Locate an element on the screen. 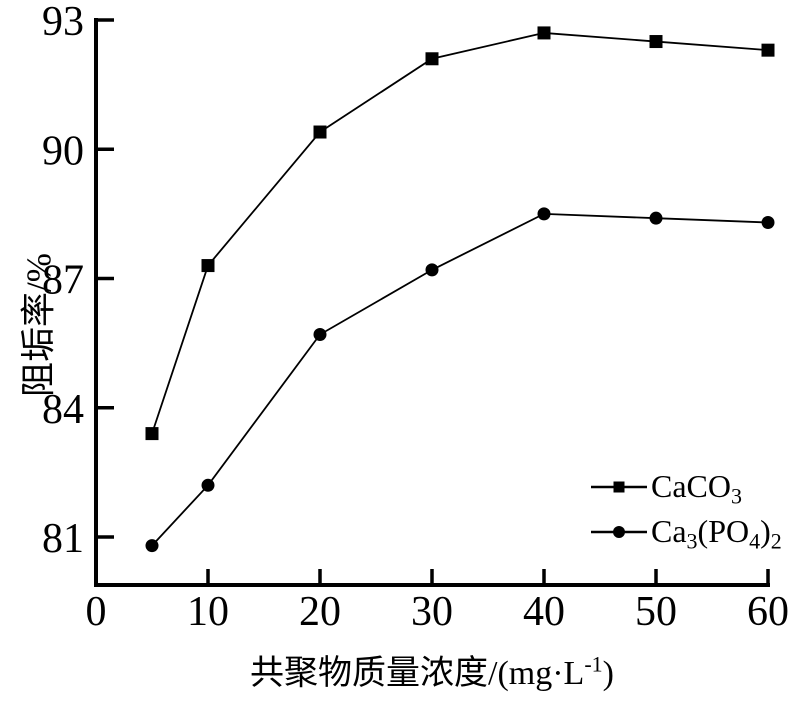 Image resolution: width=799 pixels, height=701 pixels. x-axis-title-text: 共聚物质量浓度/(mg·L is located at coordinates (417, 673).